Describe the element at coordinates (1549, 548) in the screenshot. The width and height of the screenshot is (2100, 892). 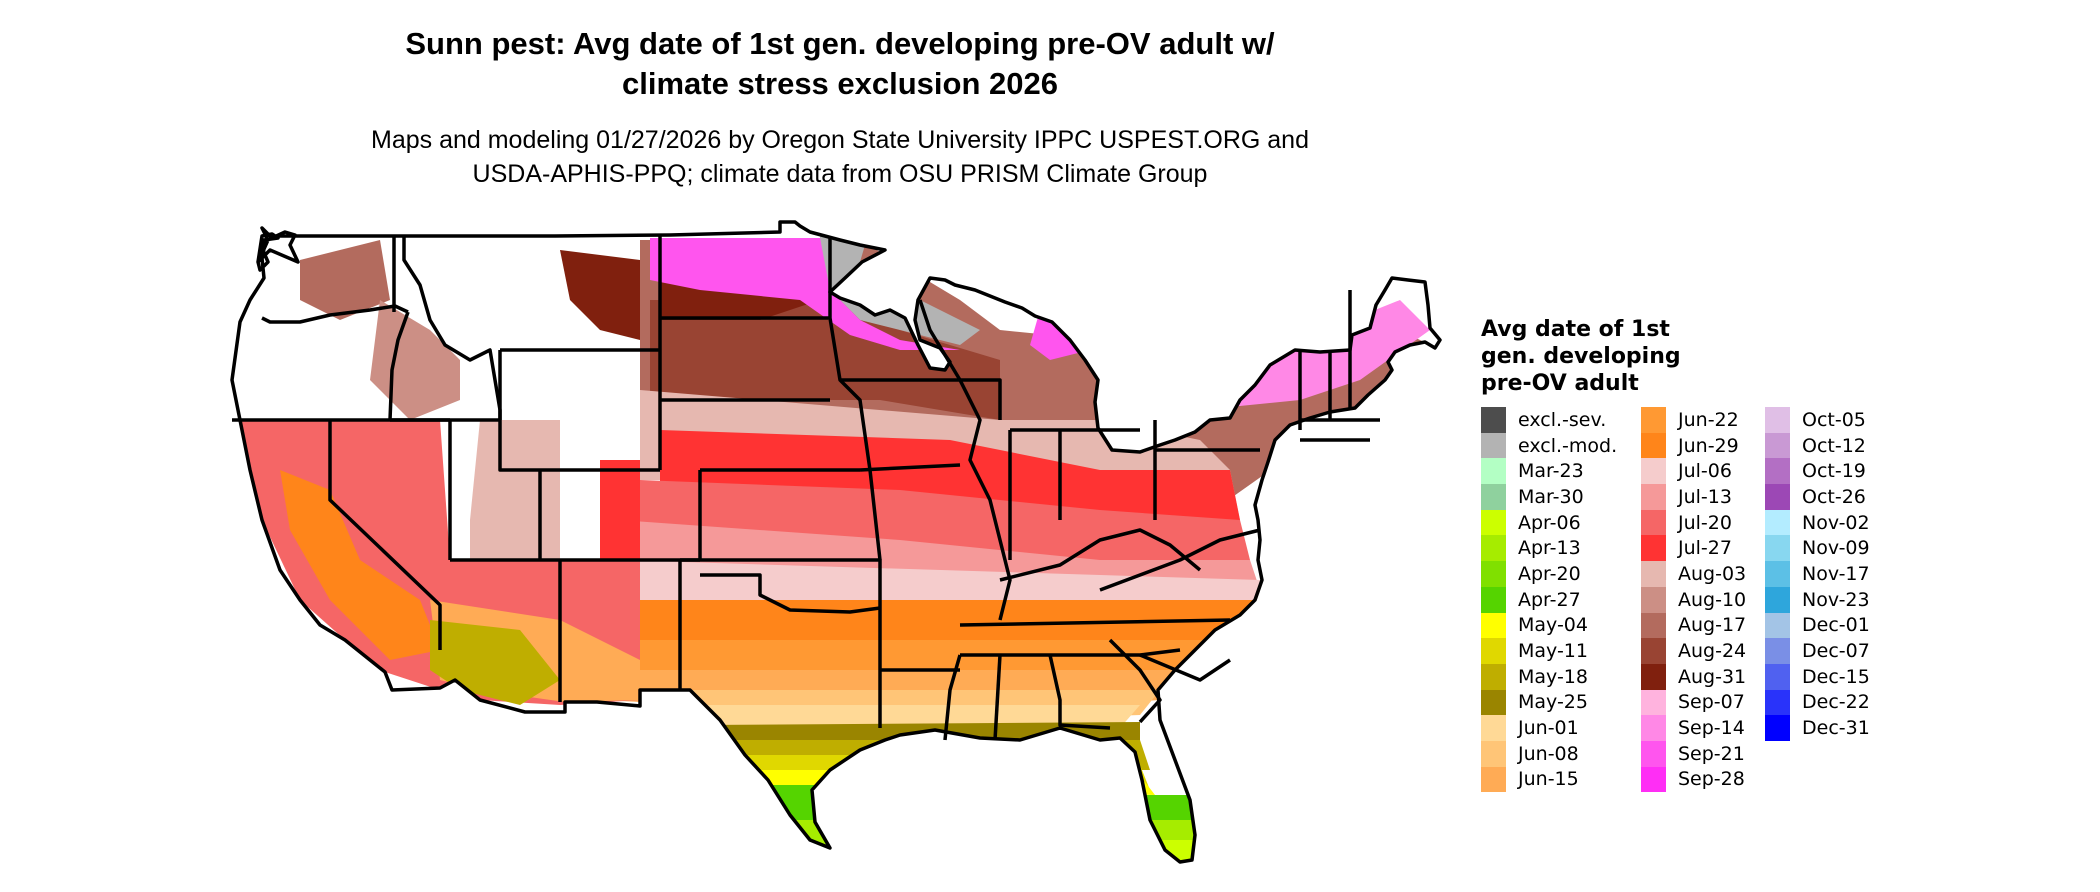
I see `legend-label: Apr-13` at that location.